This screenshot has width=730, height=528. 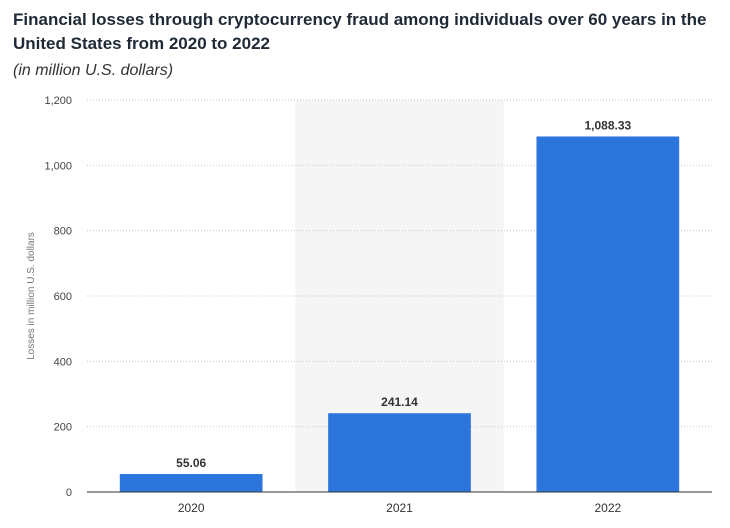 I want to click on y-tick-label: 400, so click(x=63, y=362).